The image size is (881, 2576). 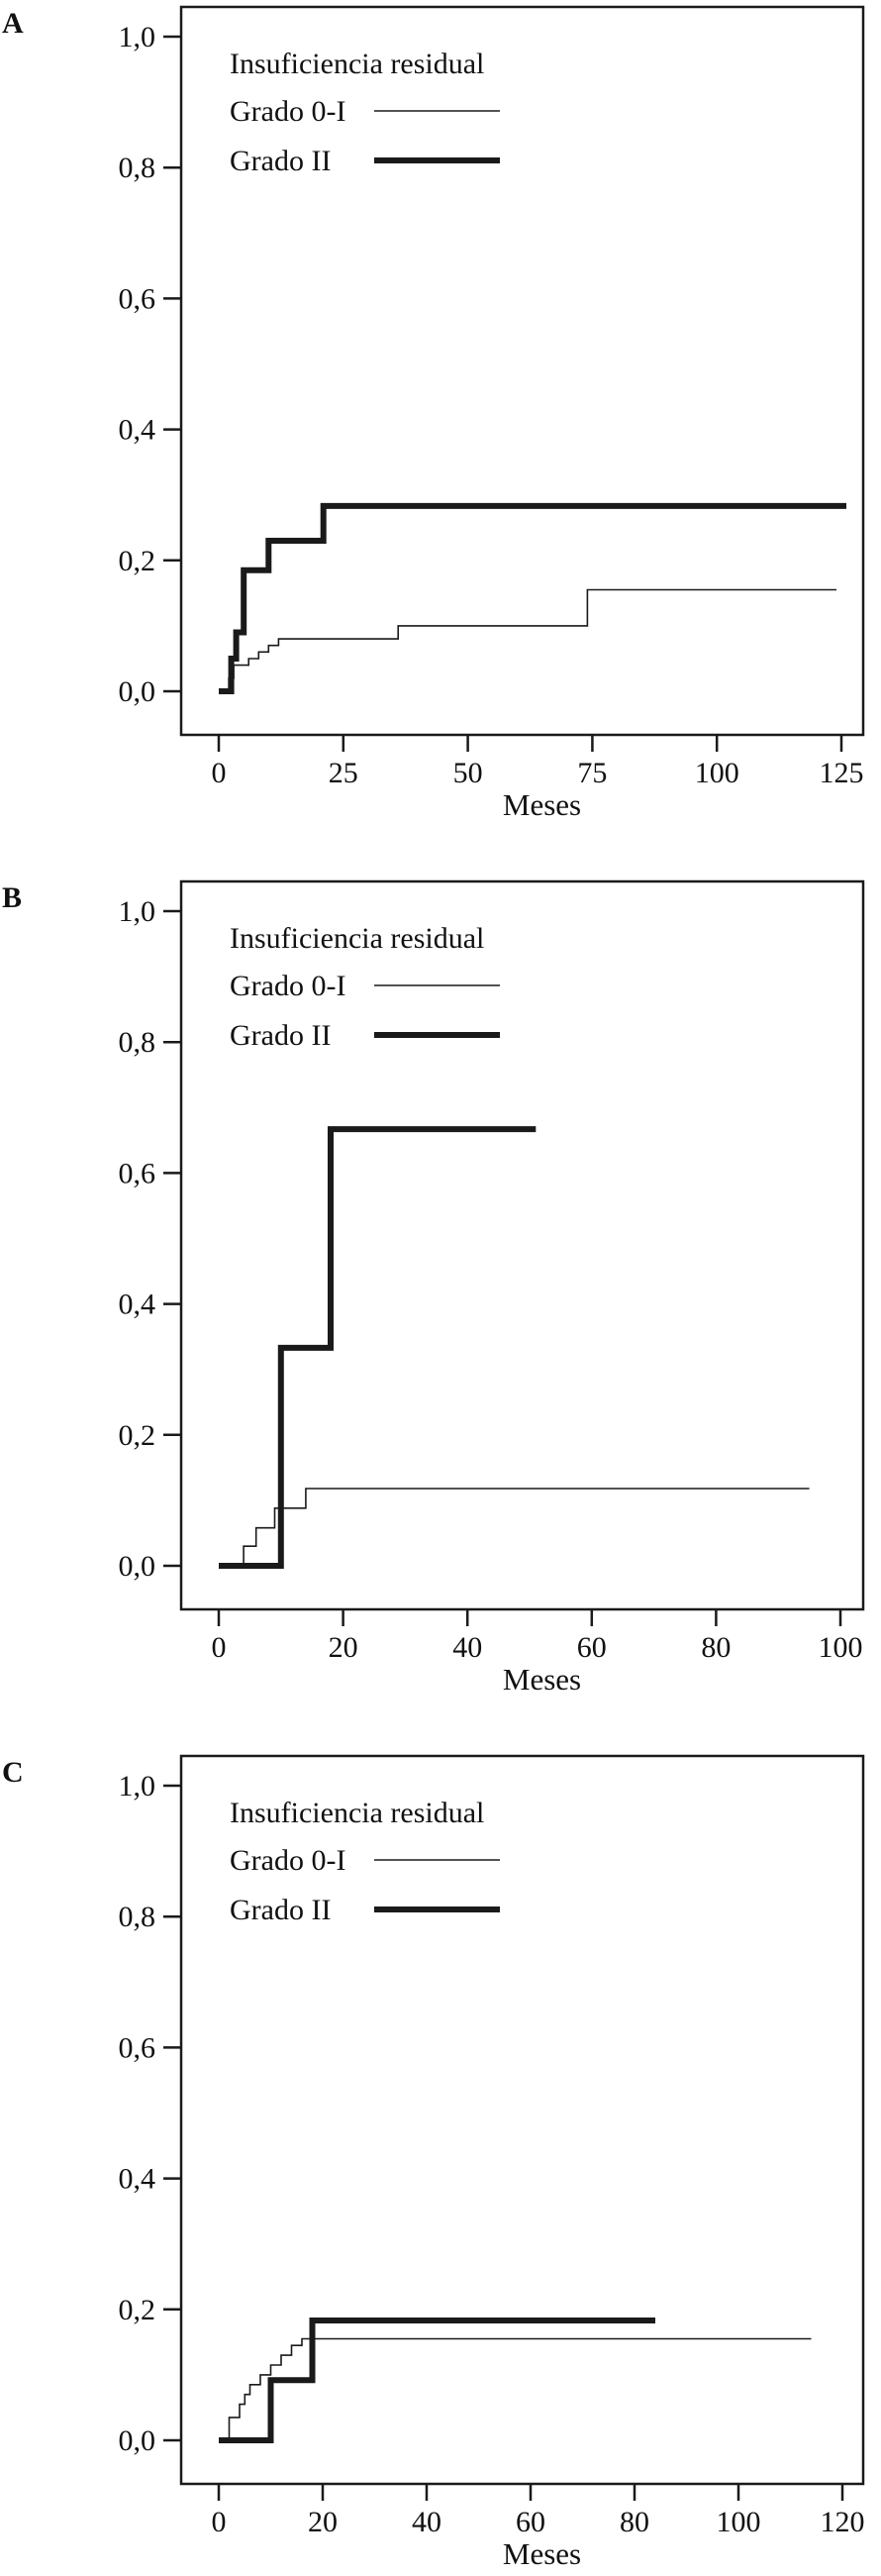 I want to click on panel-label: A, so click(x=13, y=23).